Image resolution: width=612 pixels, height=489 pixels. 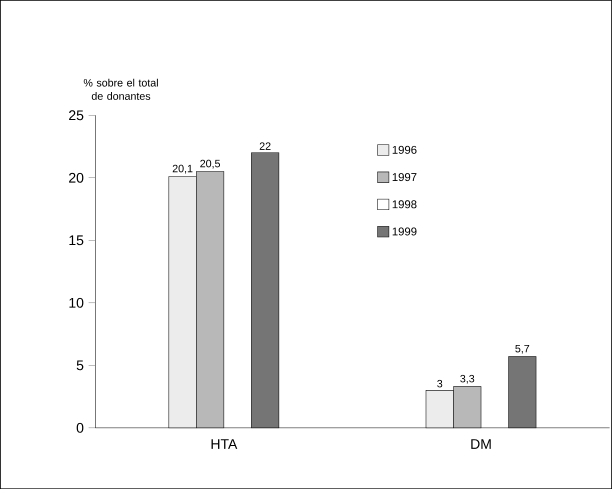 What do you see at coordinates (80, 365) in the screenshot?
I see `y-tick-label: 5` at bounding box center [80, 365].